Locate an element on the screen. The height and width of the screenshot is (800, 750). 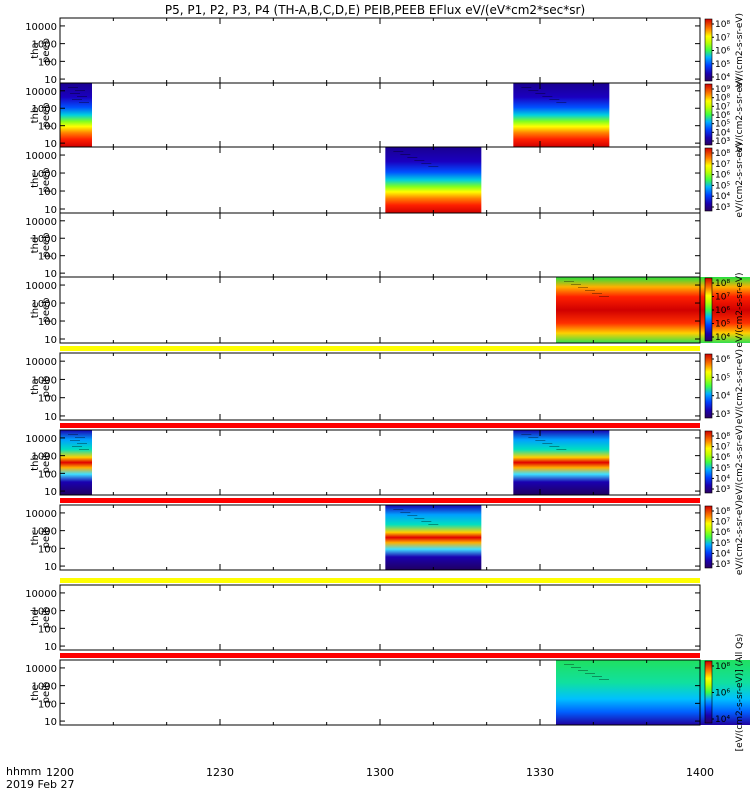
panel-label-probe: thc is located at coordinates (35, 180).